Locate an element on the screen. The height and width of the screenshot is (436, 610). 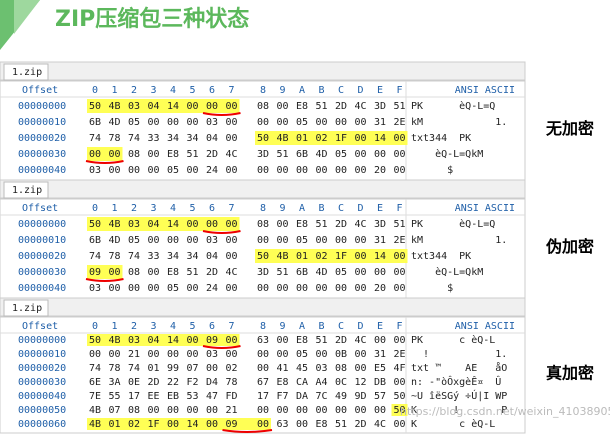
hex-byte: 3A is located at coordinates (114, 382).